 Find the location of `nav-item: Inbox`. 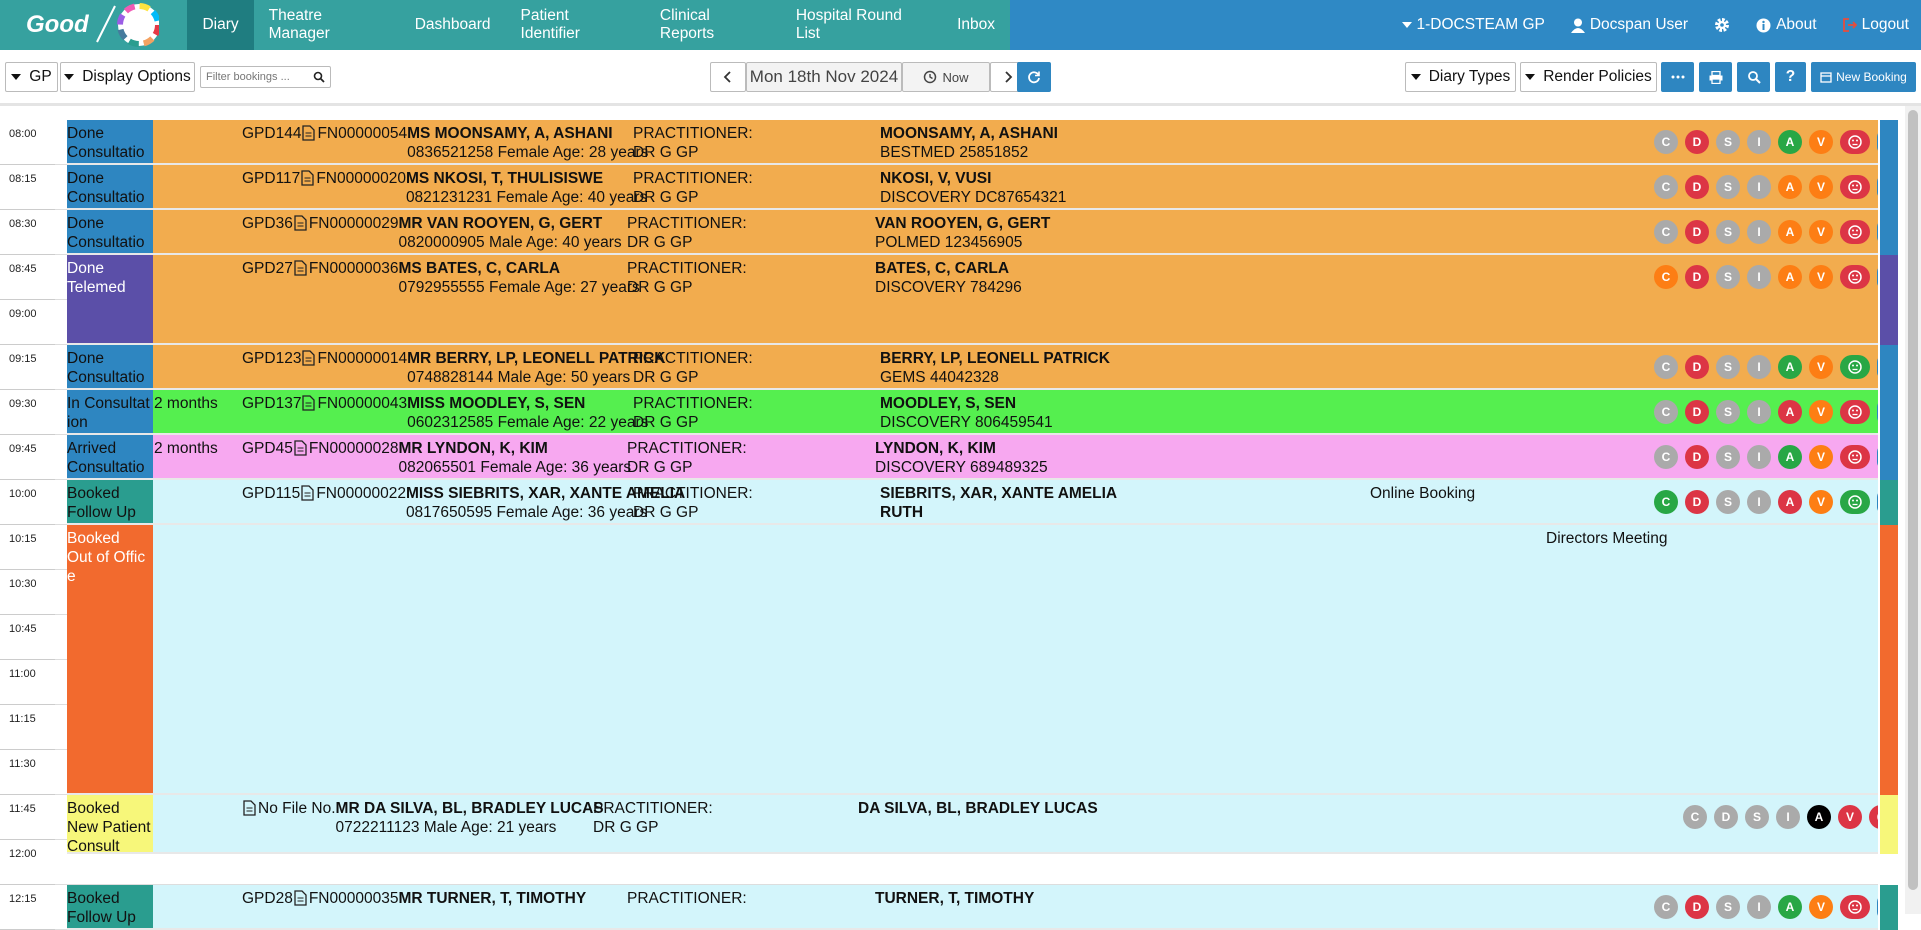

nav-item: Inbox is located at coordinates (976, 24).